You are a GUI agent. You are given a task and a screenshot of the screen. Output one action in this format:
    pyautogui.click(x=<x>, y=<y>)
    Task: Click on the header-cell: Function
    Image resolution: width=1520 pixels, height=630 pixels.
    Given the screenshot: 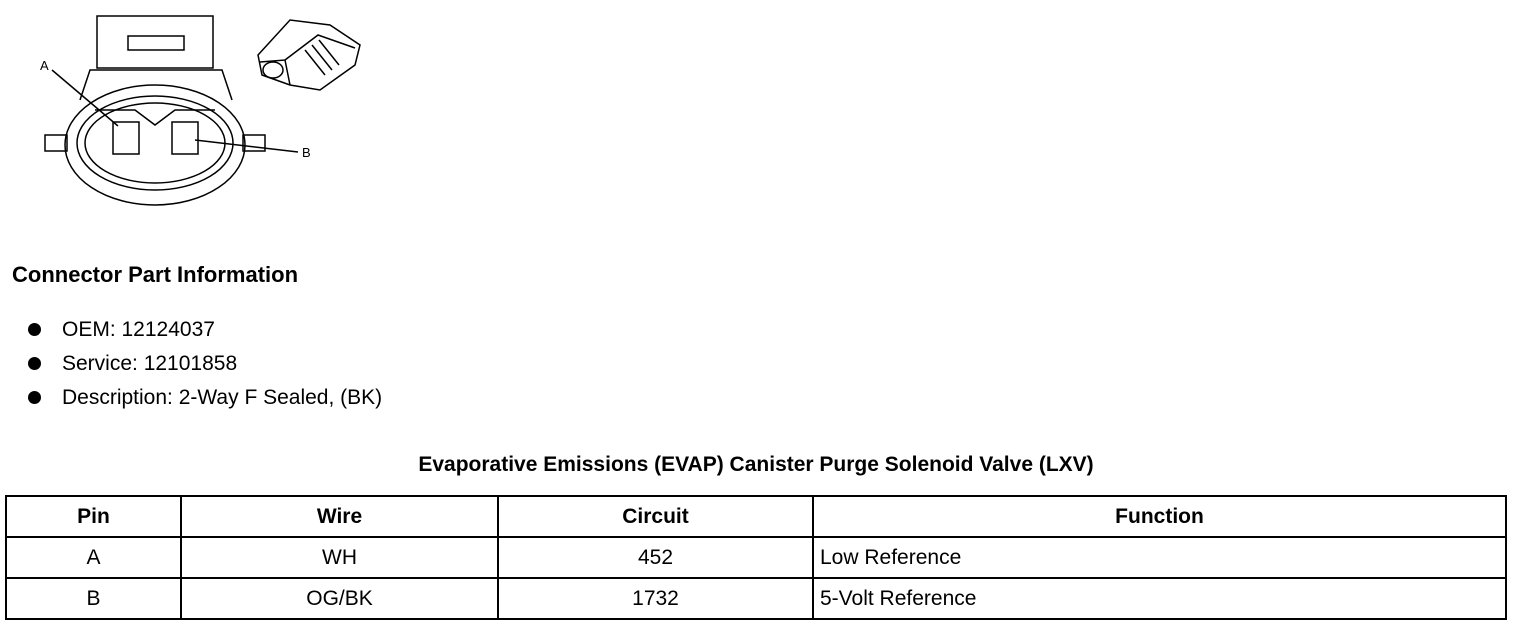 What is the action you would take?
    pyautogui.click(x=1159, y=516)
    